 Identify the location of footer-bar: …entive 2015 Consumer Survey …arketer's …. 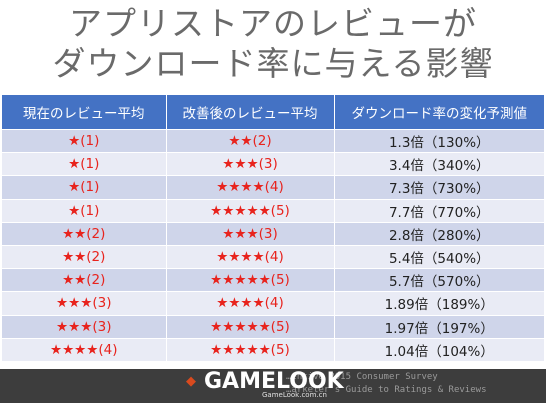
(273, 386).